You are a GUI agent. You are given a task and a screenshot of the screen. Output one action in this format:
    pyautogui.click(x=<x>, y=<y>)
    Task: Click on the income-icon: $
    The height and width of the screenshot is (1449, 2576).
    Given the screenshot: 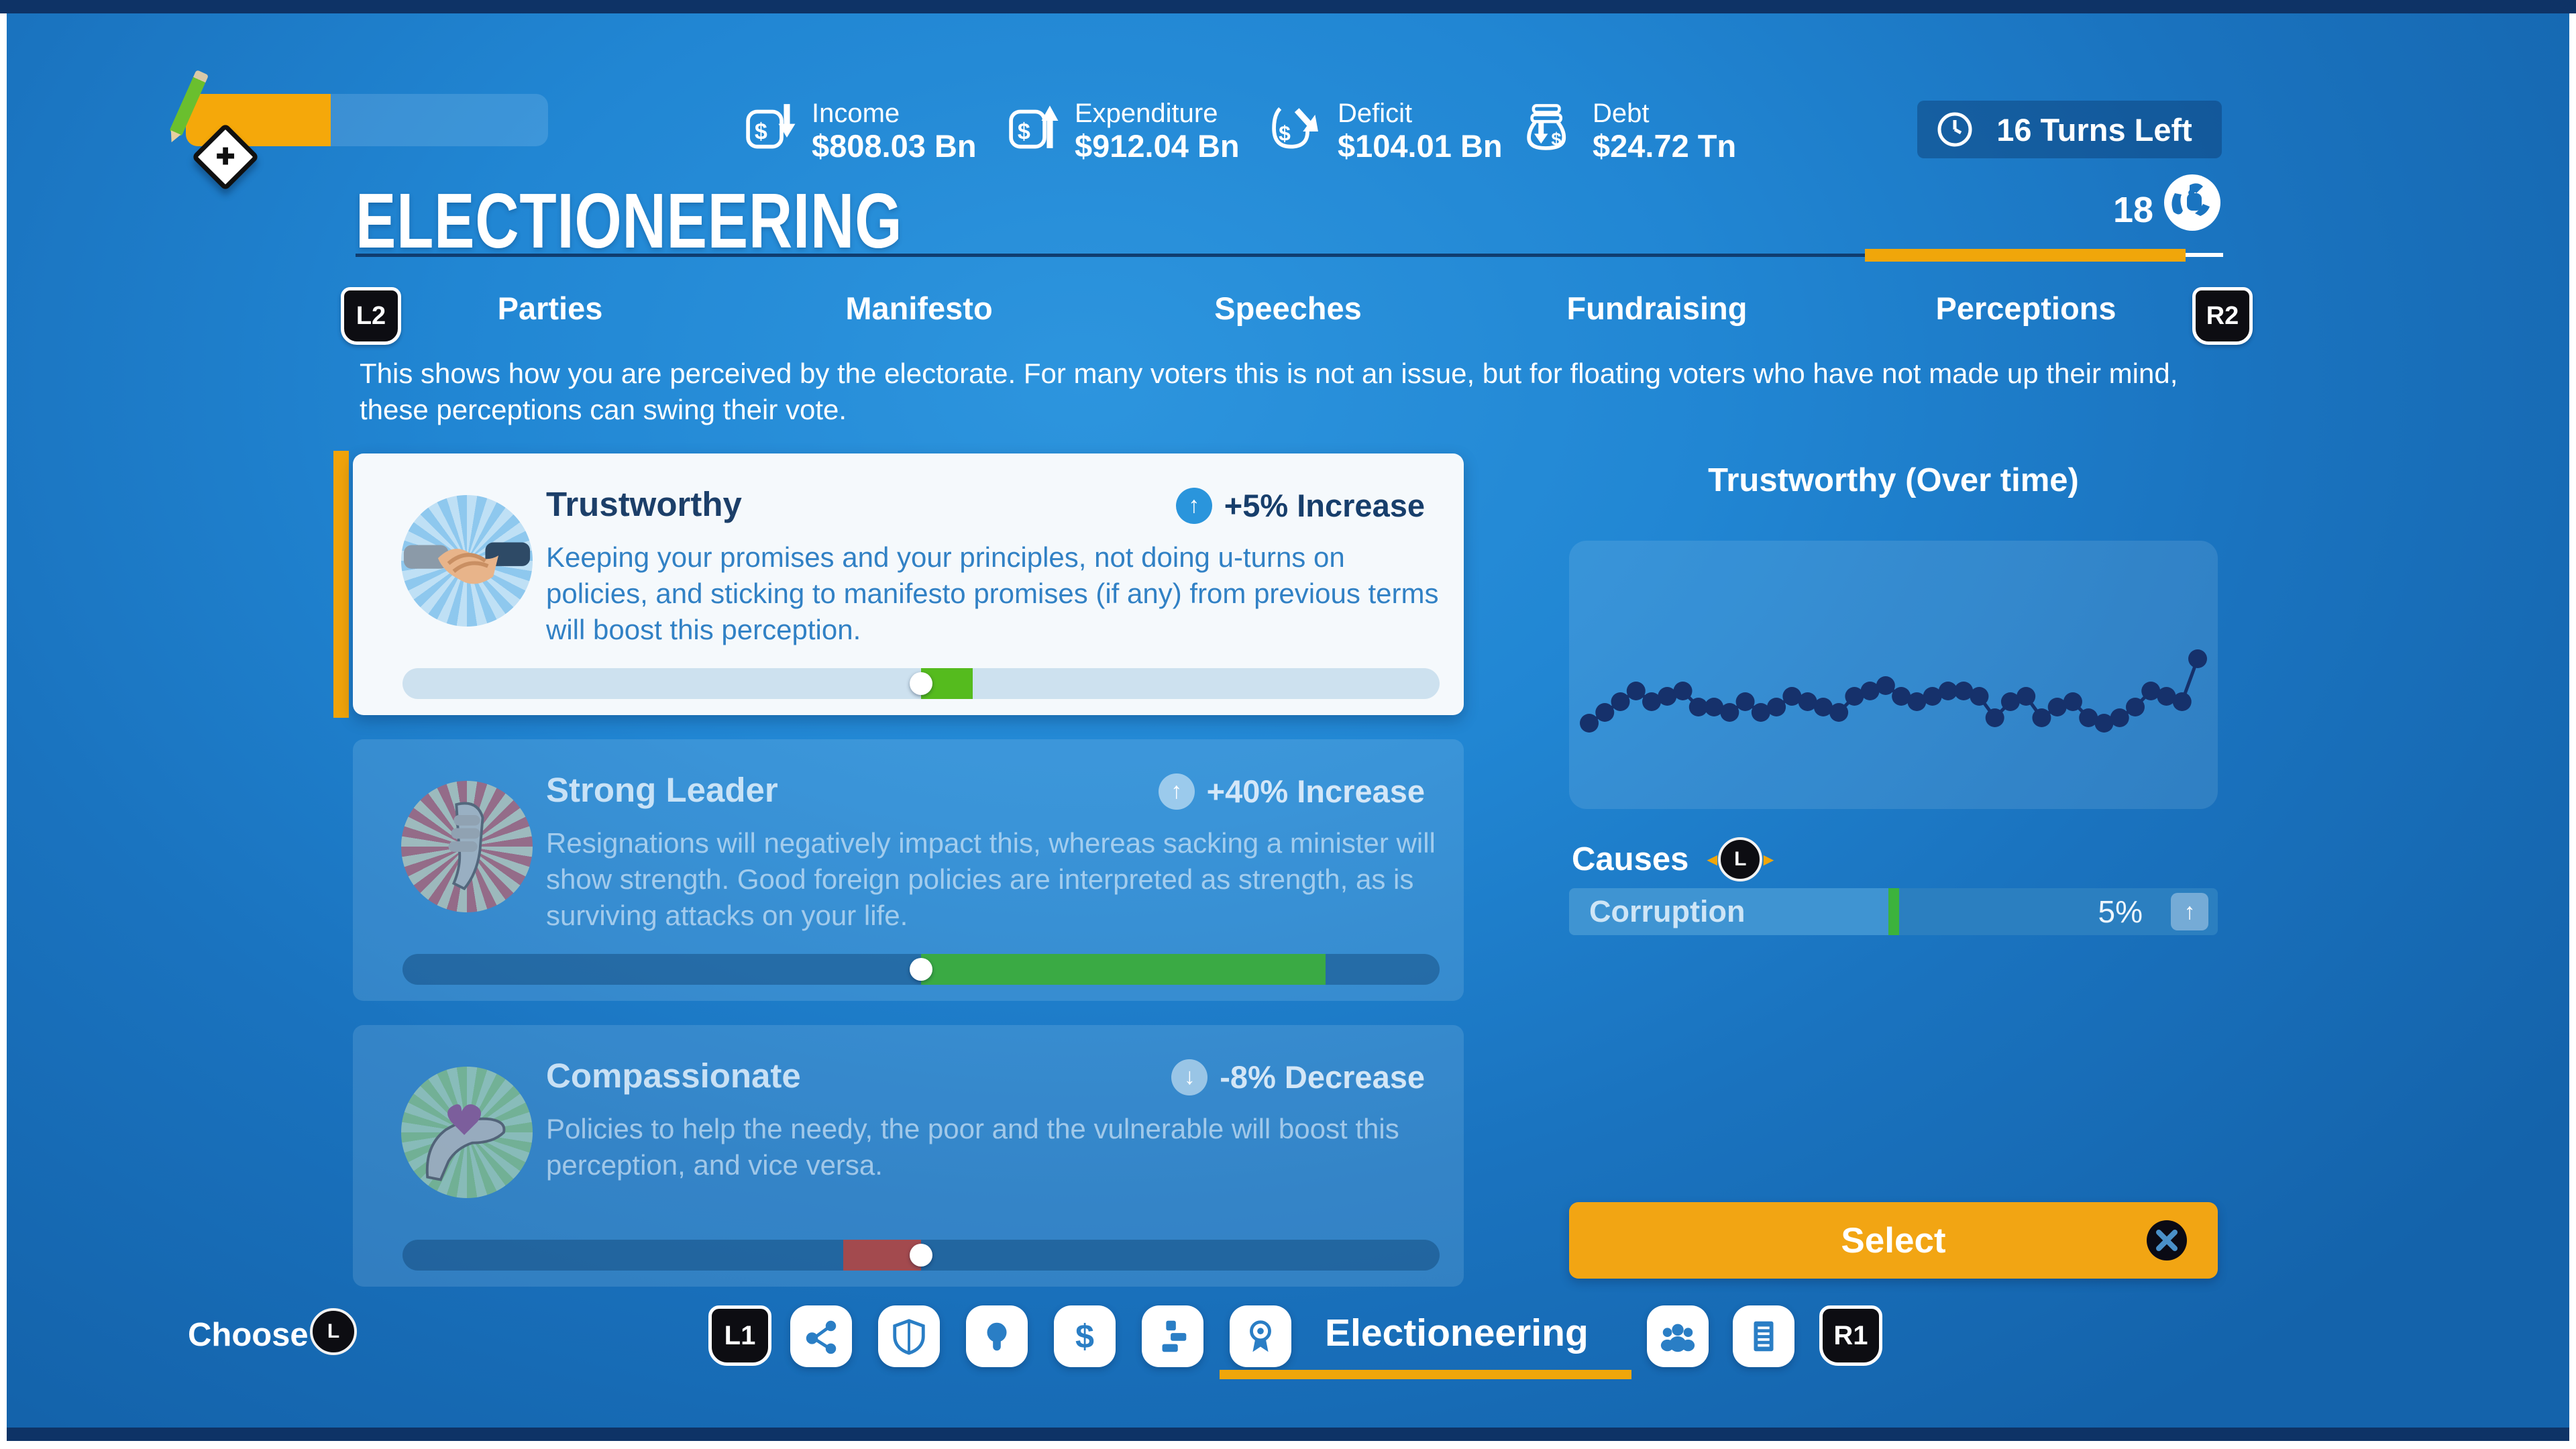 What is the action you would take?
    pyautogui.click(x=771, y=126)
    